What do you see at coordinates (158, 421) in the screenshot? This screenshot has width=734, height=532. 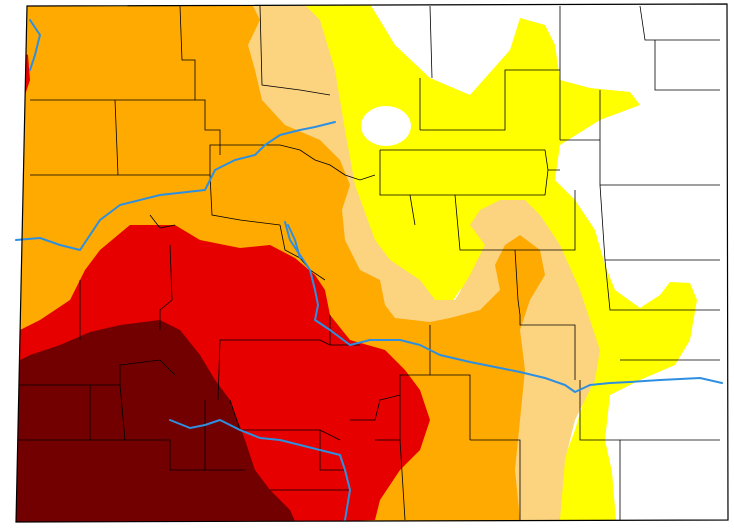 I see `d4-exceptional-drought-area` at bounding box center [158, 421].